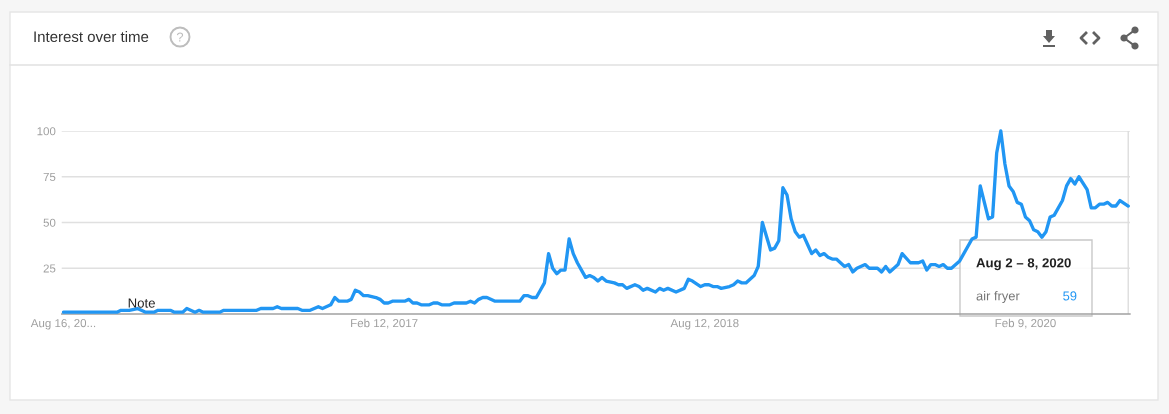 The image size is (1169, 414). Describe the element at coordinates (384, 323) in the screenshot. I see `x-tick-label: Feb 12, 2017` at that location.